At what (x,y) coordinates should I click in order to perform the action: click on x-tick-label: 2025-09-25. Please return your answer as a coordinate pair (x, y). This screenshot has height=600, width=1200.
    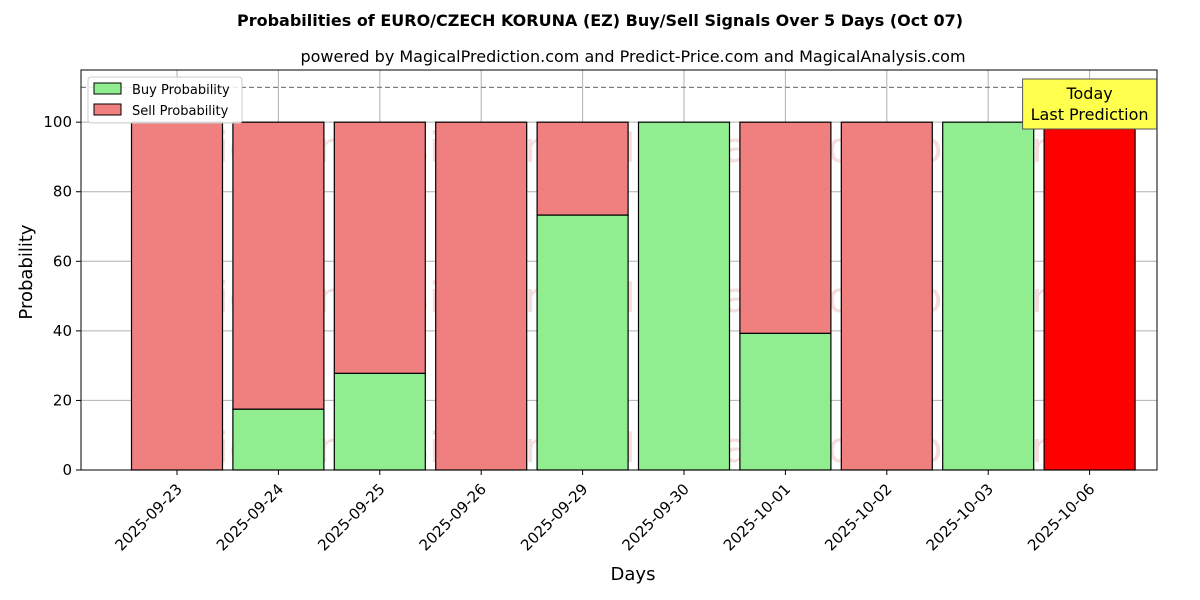
    Looking at the image, I should click on (351, 517).